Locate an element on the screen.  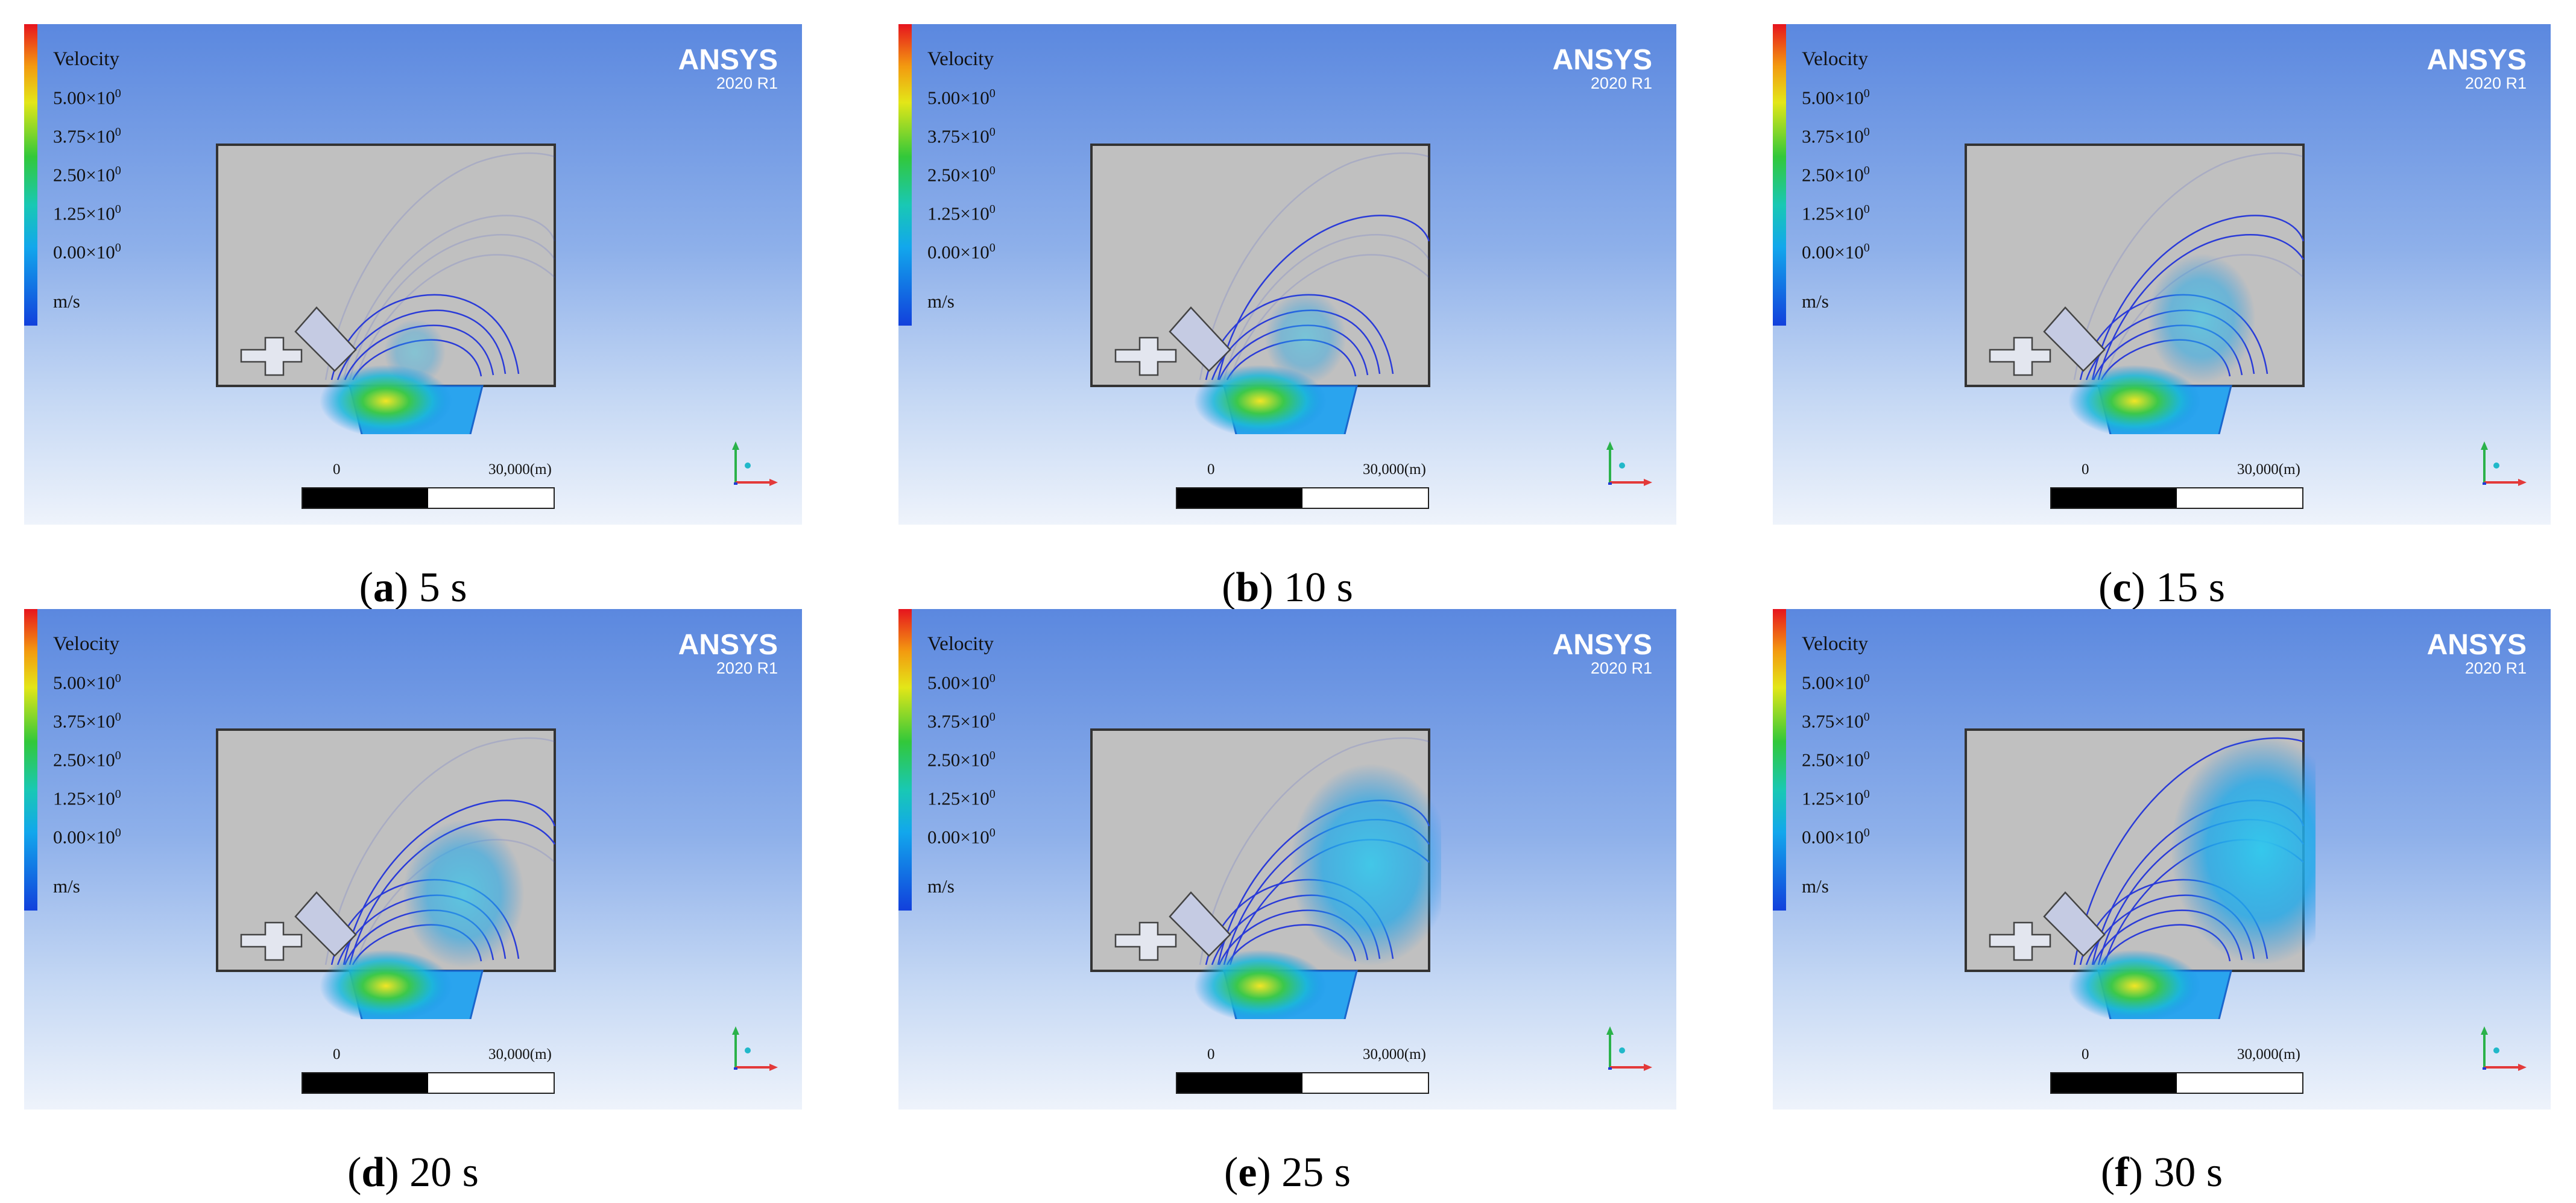
panel-caption: (f) 30 s is located at coordinates (2161, 1172).